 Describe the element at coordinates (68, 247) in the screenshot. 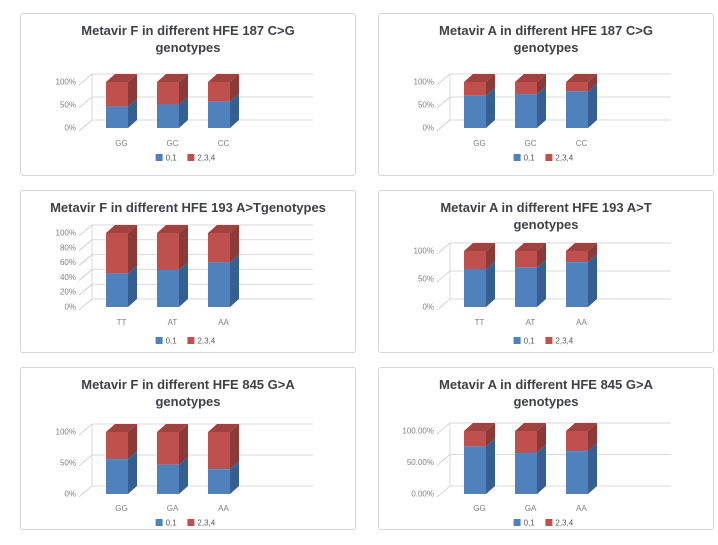

I see `y-axis-label: 80%` at that location.